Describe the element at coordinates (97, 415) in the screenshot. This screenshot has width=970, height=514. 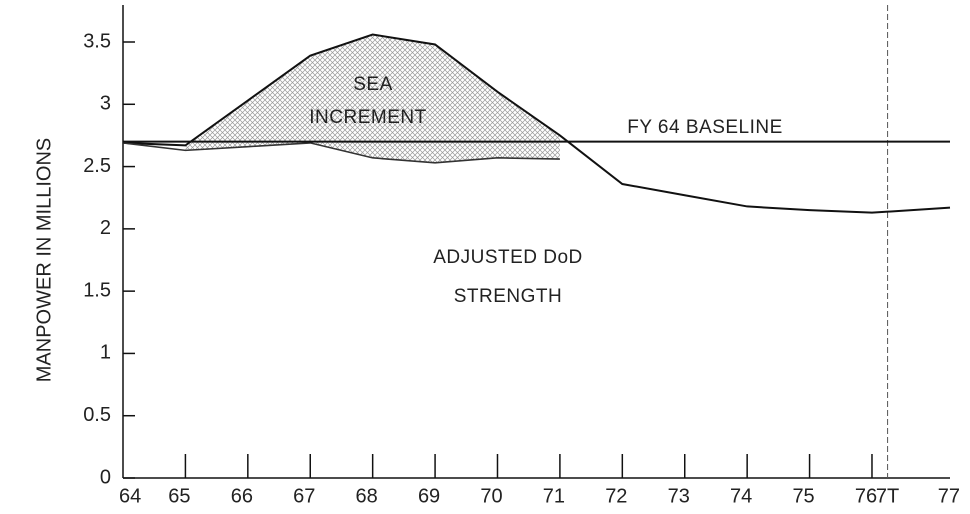
I see `y-tick-label: 0.5` at that location.